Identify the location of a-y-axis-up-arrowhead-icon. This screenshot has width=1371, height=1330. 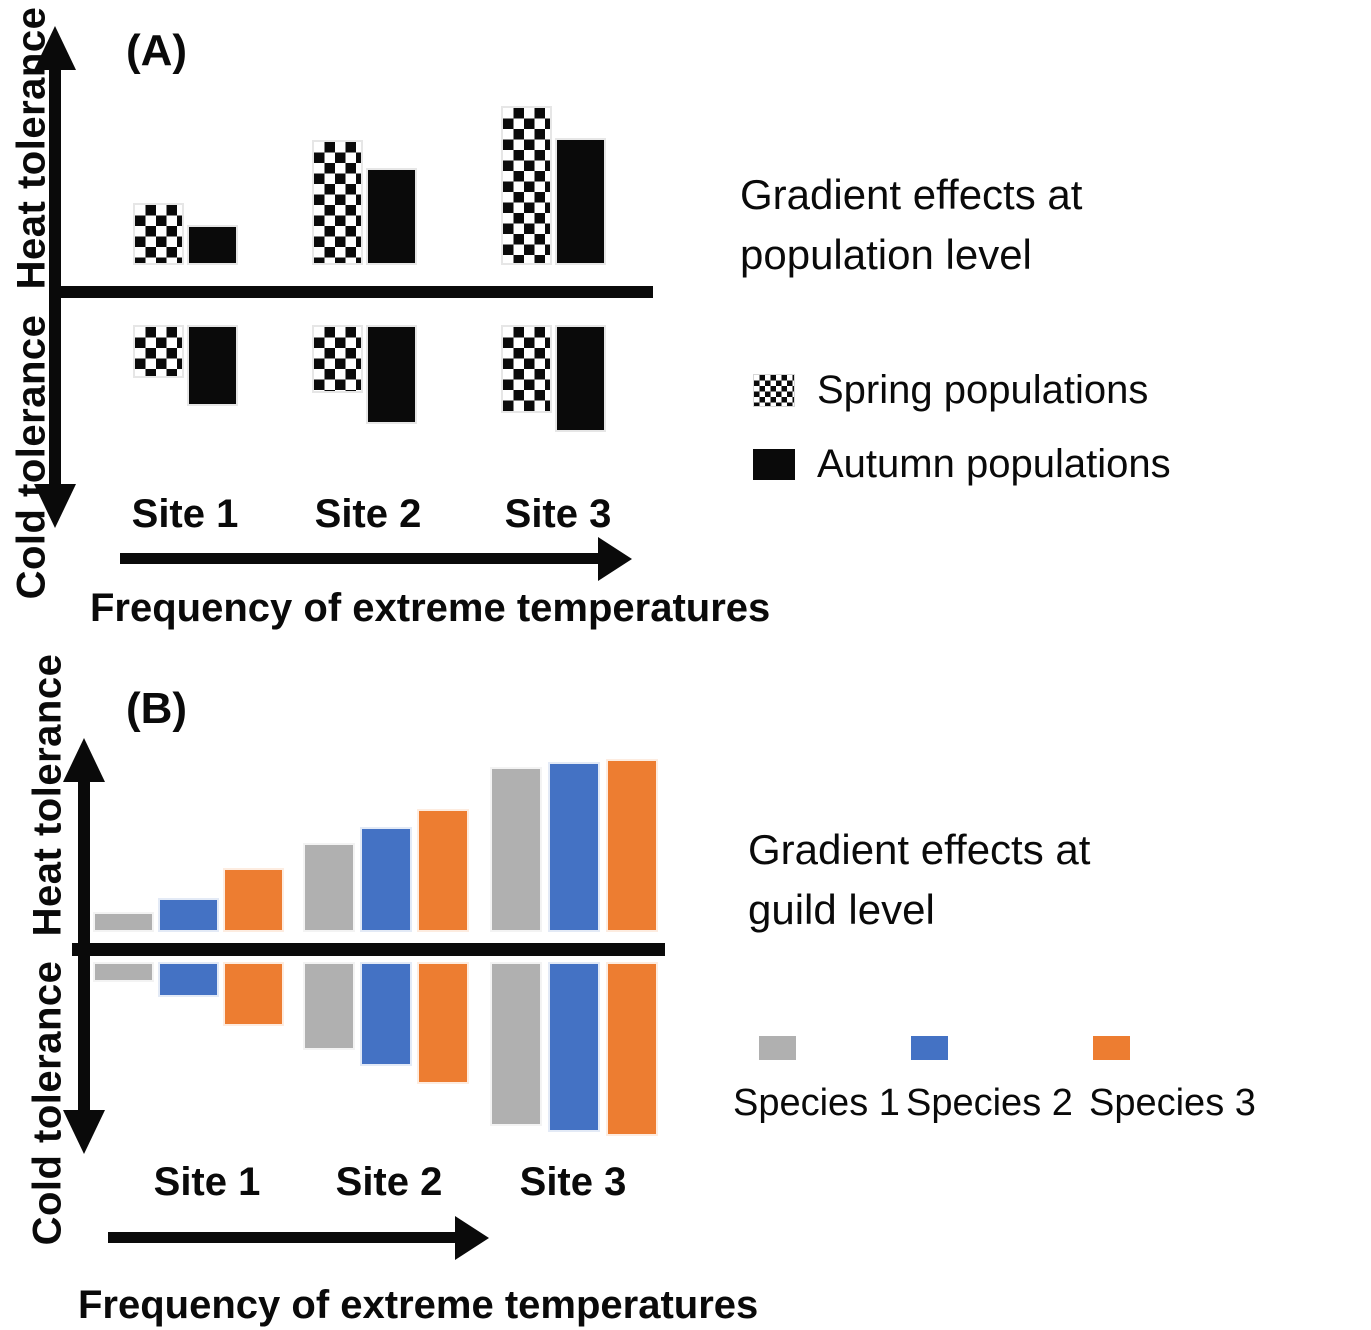
(55, 48).